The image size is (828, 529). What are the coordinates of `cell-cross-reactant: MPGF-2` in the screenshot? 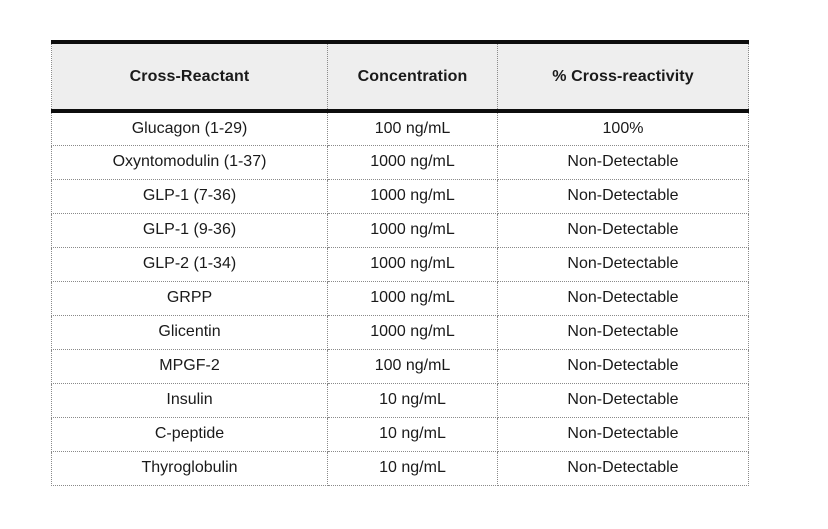 It's located at (189, 366).